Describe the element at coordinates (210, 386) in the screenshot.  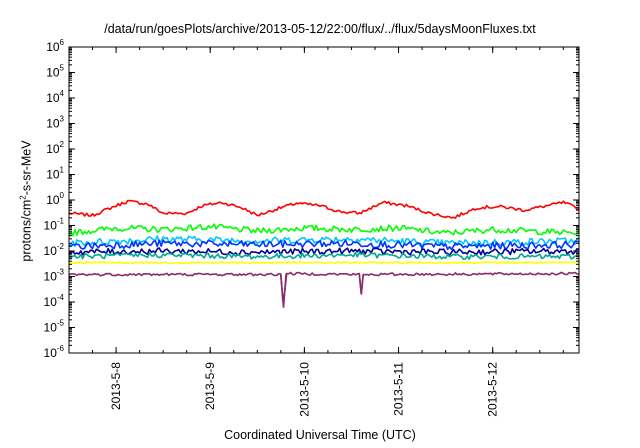
I see `x-tick-label: 2013-5-9` at that location.